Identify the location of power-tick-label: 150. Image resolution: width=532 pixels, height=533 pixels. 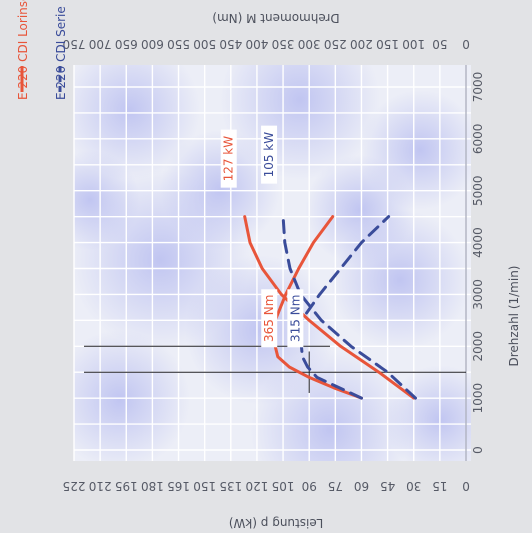
(204, 486).